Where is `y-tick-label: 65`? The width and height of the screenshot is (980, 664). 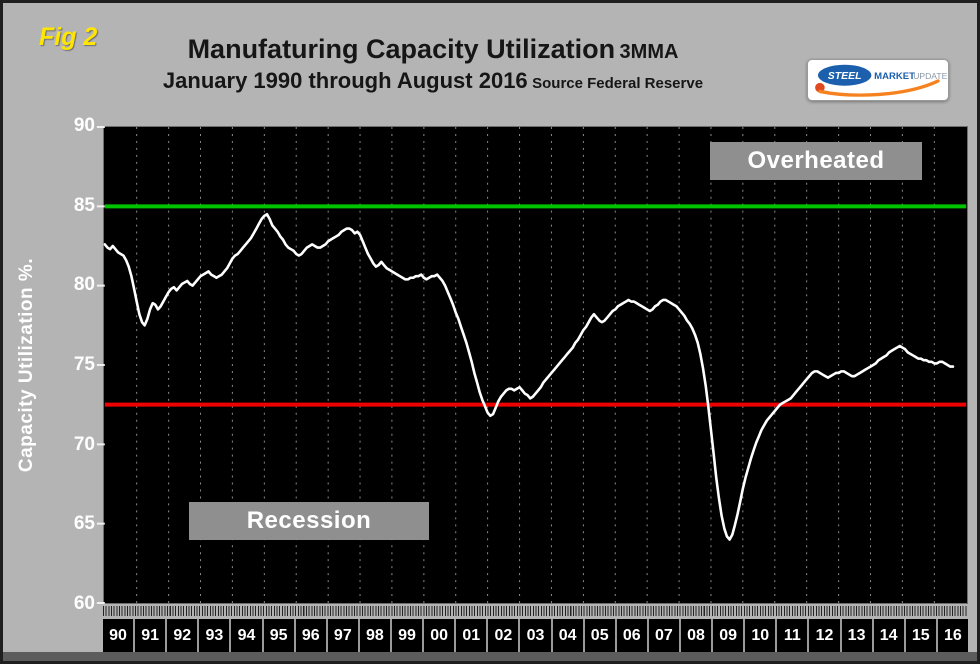
y-tick-label: 65 is located at coordinates (84, 524).